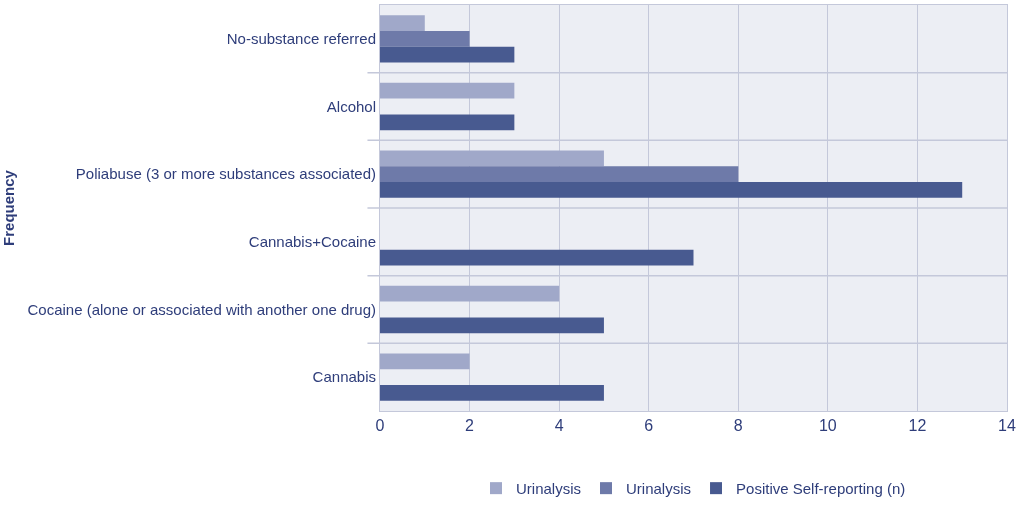 This screenshot has width=1022, height=510. Describe the element at coordinates (738, 426) in the screenshot. I see `x-tick-label: 8` at that location.